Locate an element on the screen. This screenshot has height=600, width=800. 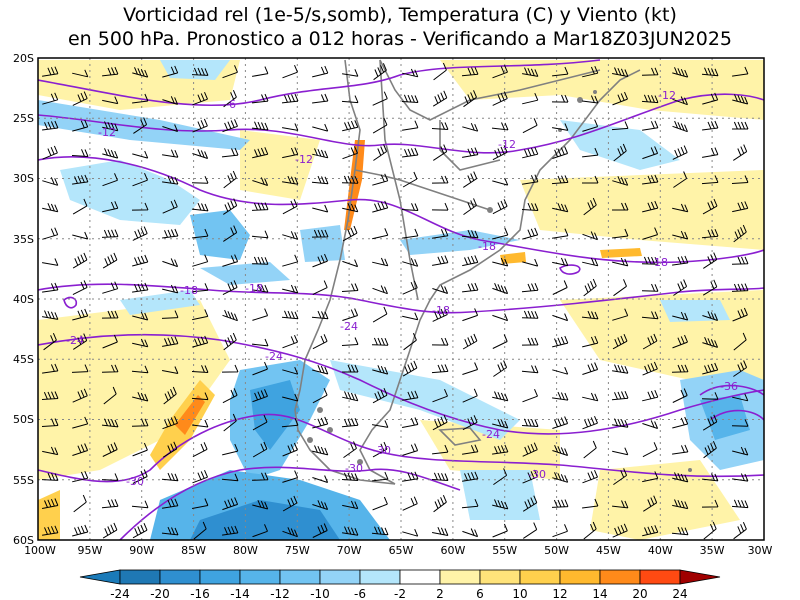
lat-tick-label: 40S is located at coordinates (23, 299).